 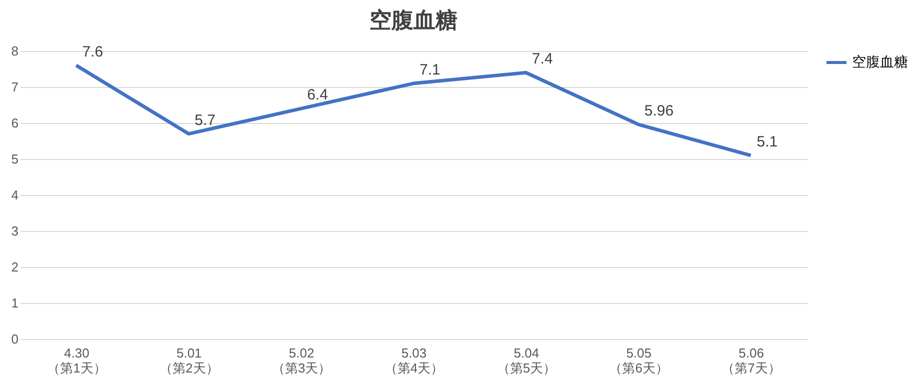 What do you see at coordinates (205, 120) in the screenshot?
I see `data-label: 5.7` at bounding box center [205, 120].